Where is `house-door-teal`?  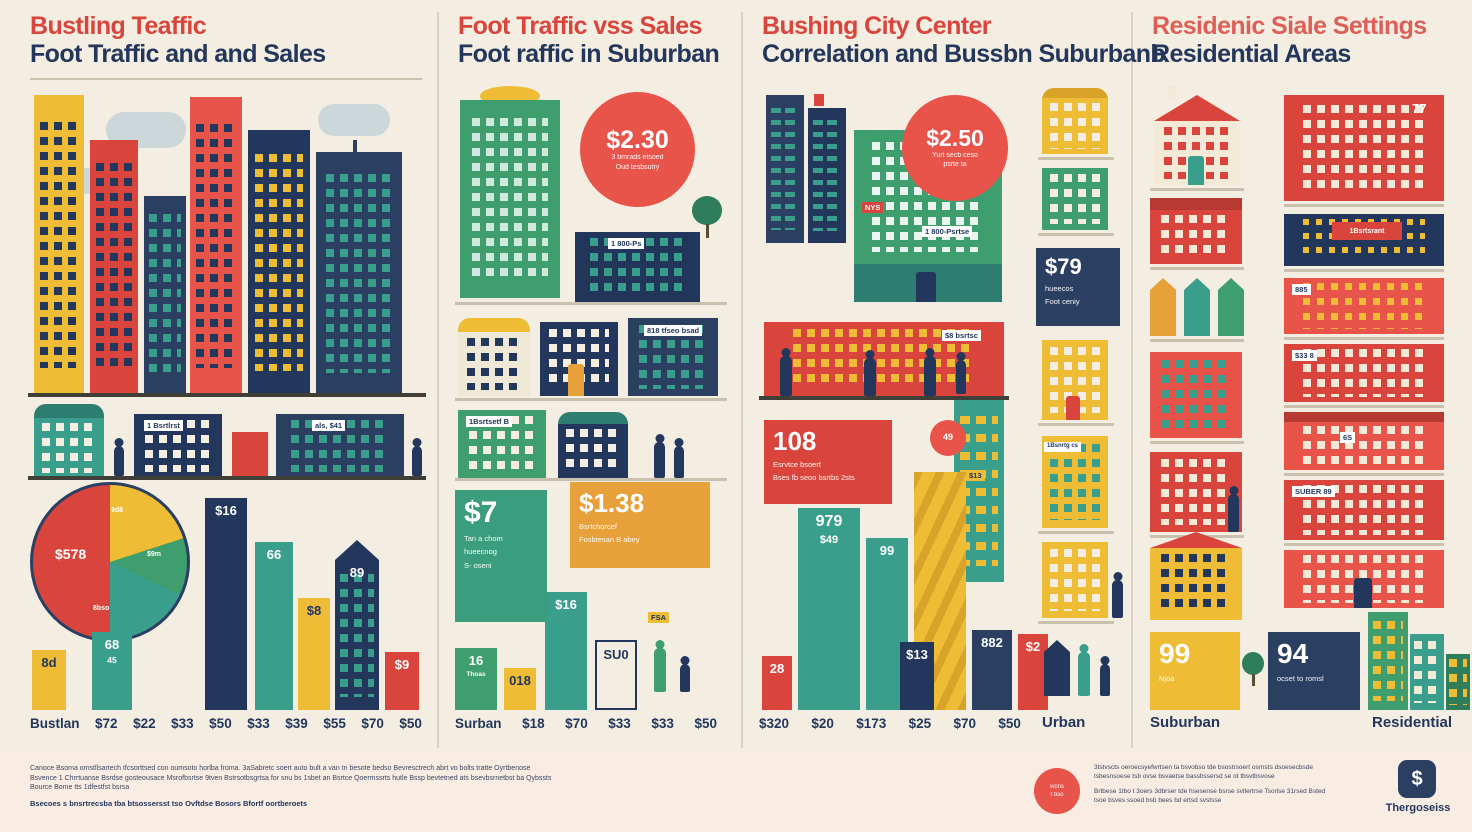
house-door-teal is located at coordinates (1196, 170).